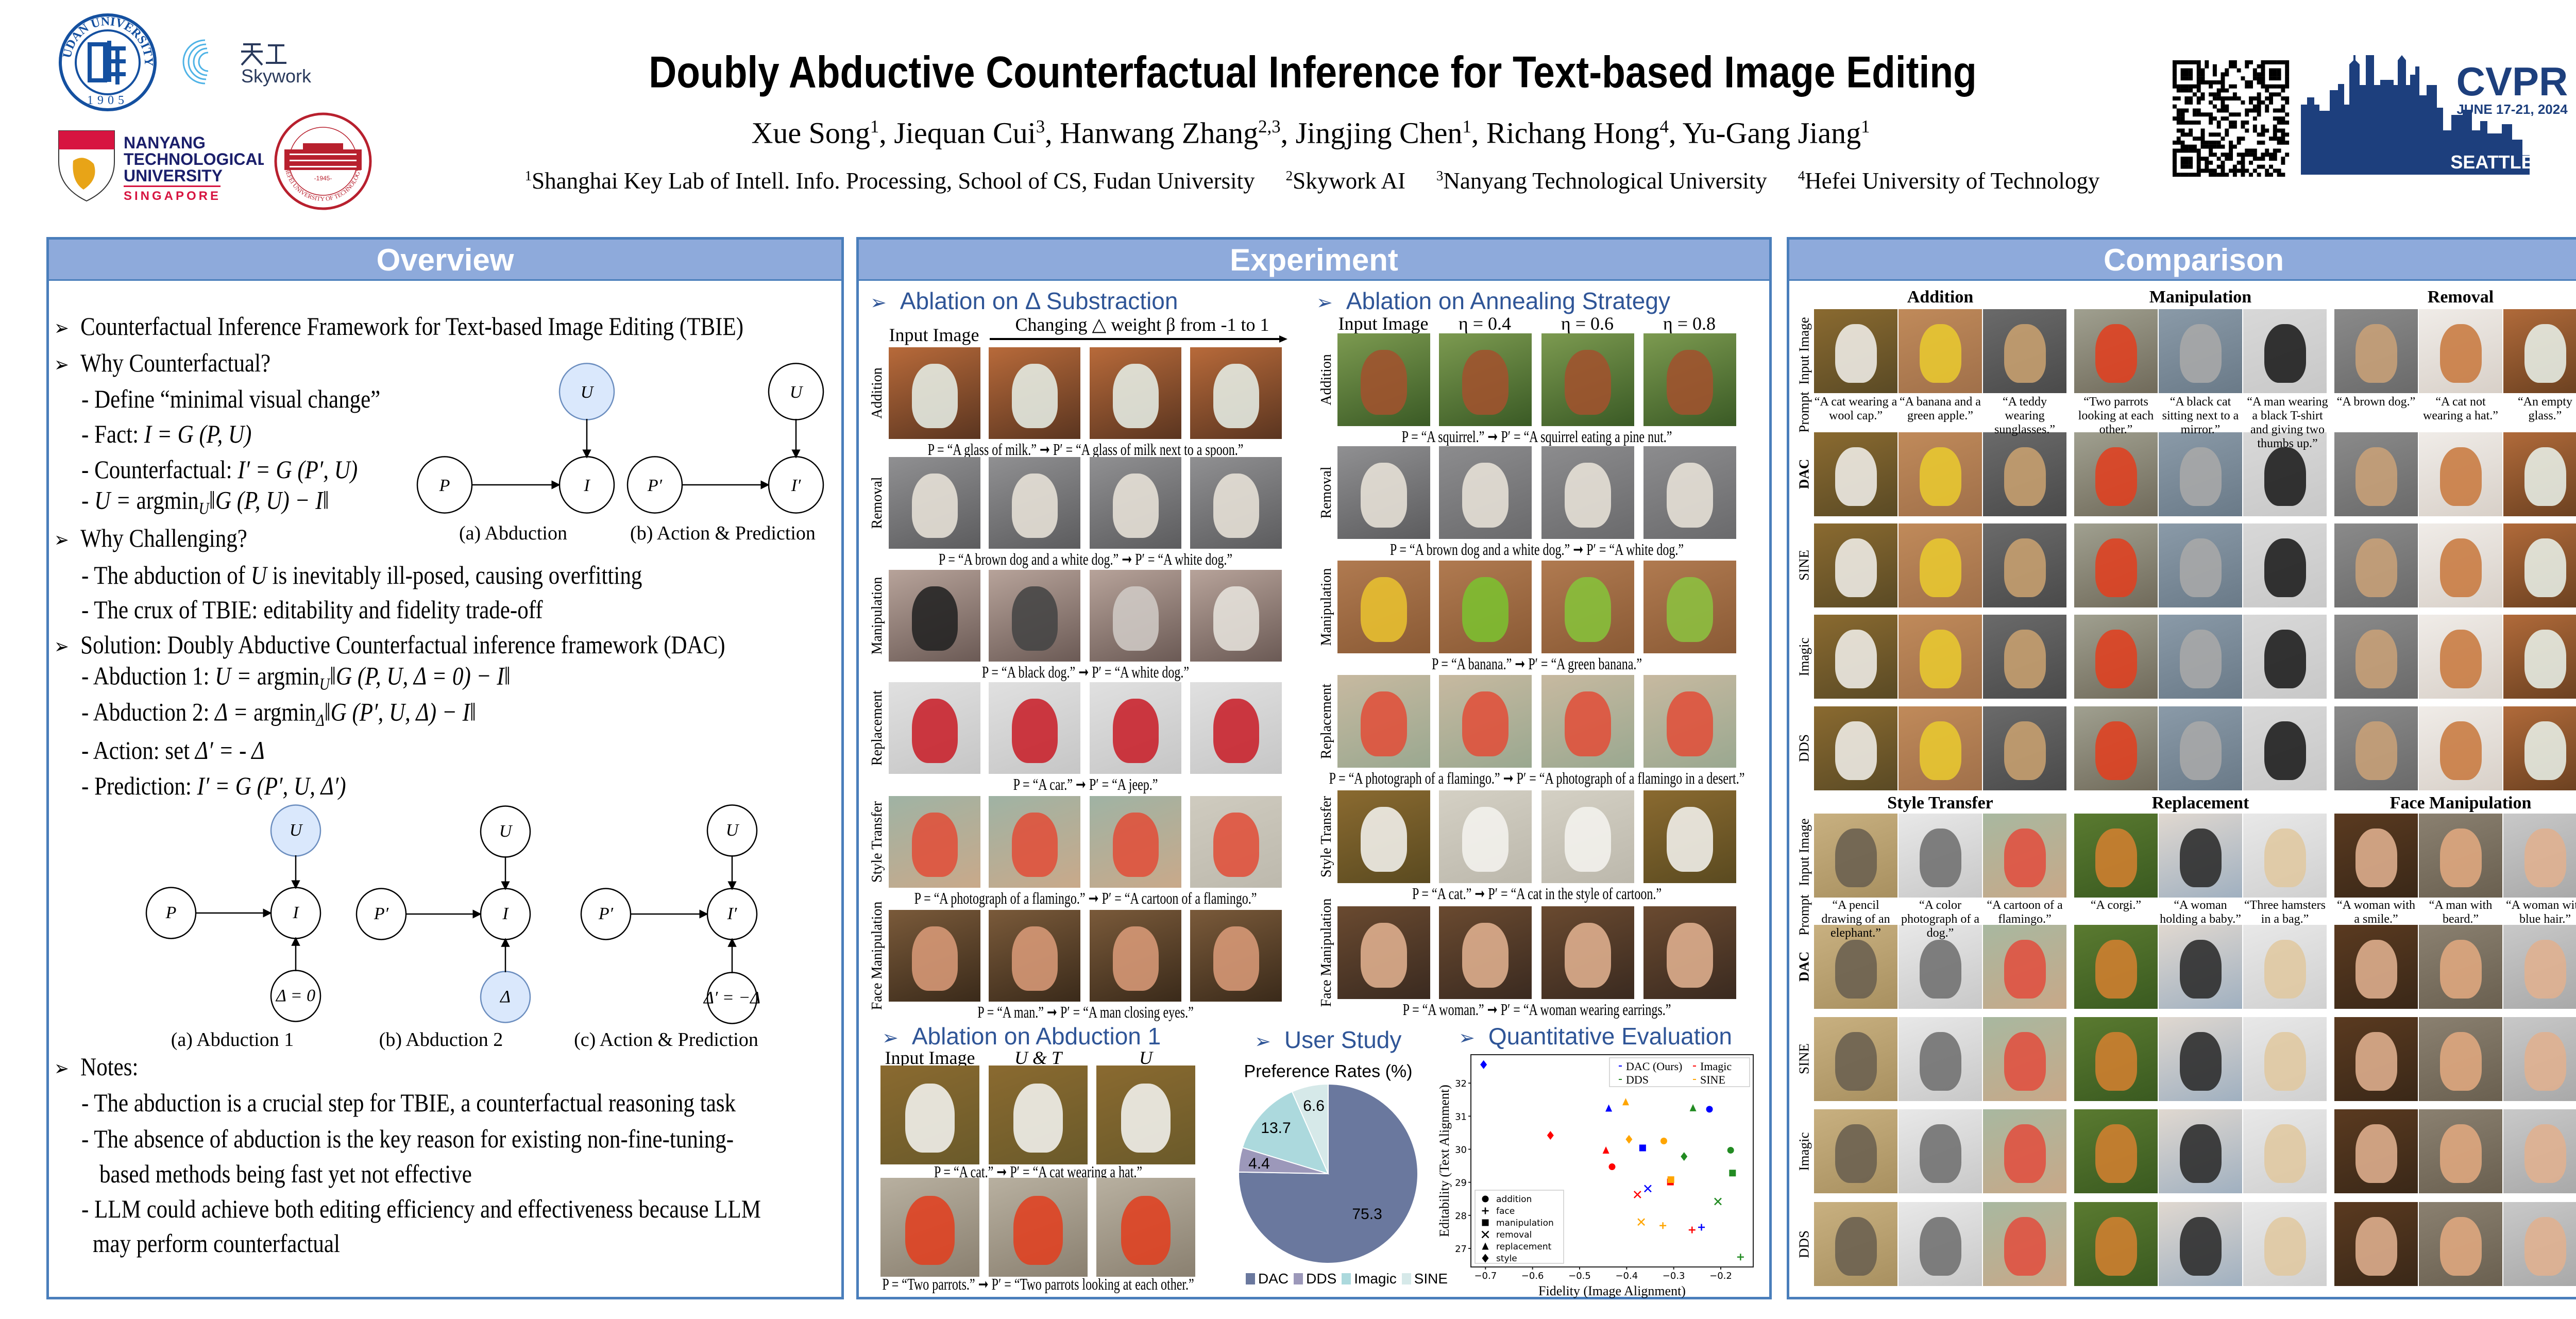  What do you see at coordinates (288, 675) in the screenshot?
I see `text: argmin` at bounding box center [288, 675].